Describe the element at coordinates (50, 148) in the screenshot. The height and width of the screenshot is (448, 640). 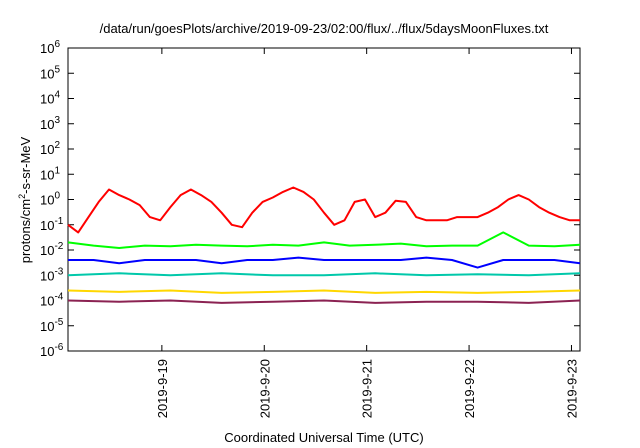
I see `y-tick-label: 10²` at that location.